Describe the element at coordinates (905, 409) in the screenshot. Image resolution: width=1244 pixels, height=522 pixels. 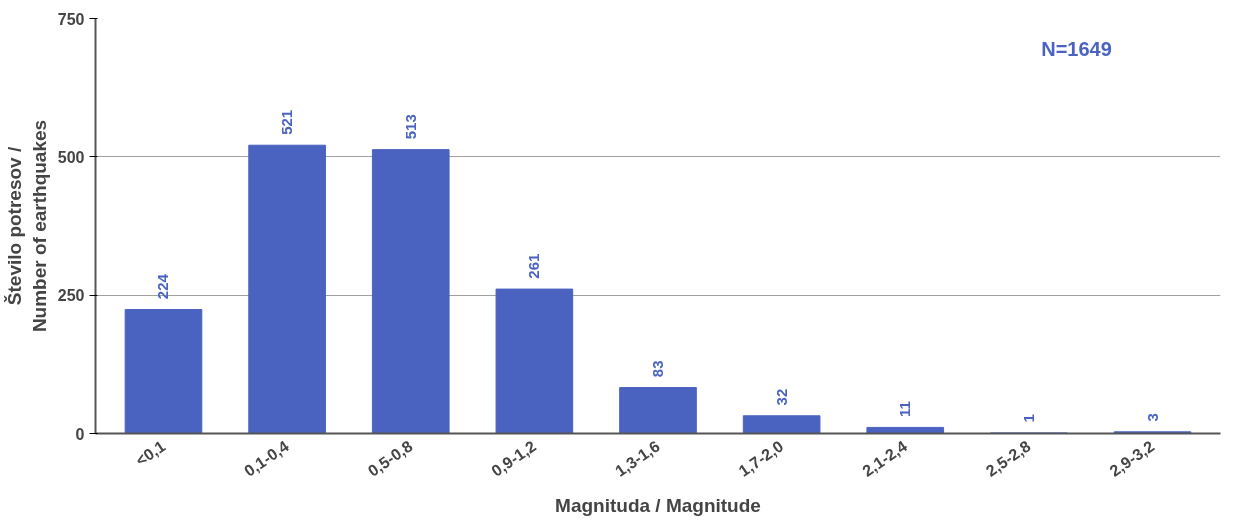
I see `data-label: 11` at that location.